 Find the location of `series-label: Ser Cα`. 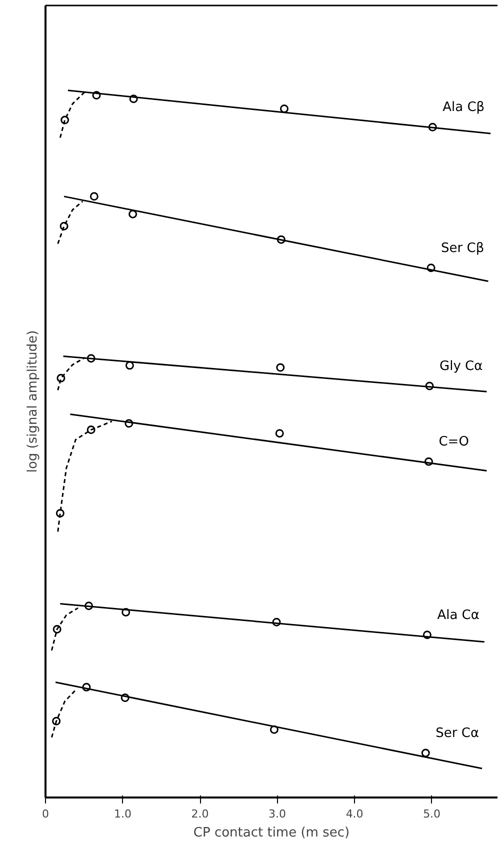

series-label: Ser Cα is located at coordinates (458, 733).